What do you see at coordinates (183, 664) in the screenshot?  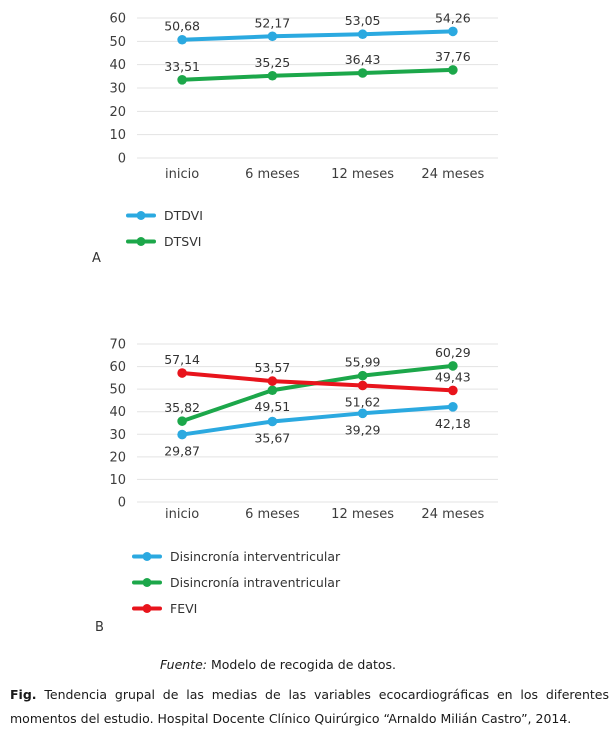 I see `fuente-label: Fuente:` at bounding box center [183, 664].